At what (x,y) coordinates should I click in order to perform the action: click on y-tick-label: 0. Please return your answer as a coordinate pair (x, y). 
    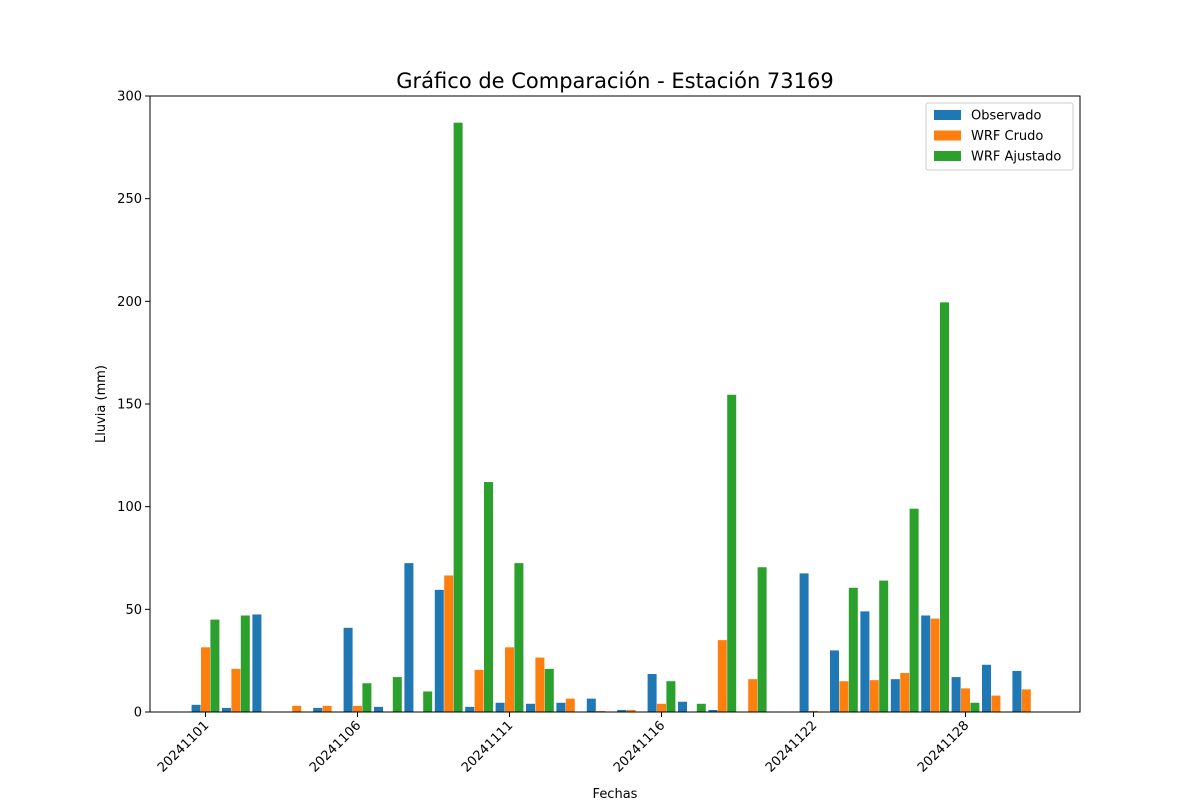
    Looking at the image, I should click on (138, 713).